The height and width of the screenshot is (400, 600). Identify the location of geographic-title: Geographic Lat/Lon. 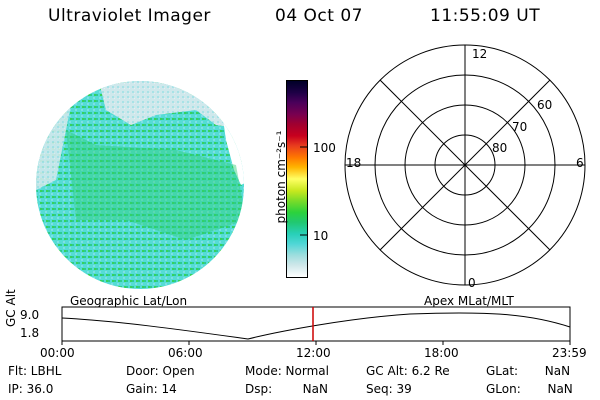
(129, 301).